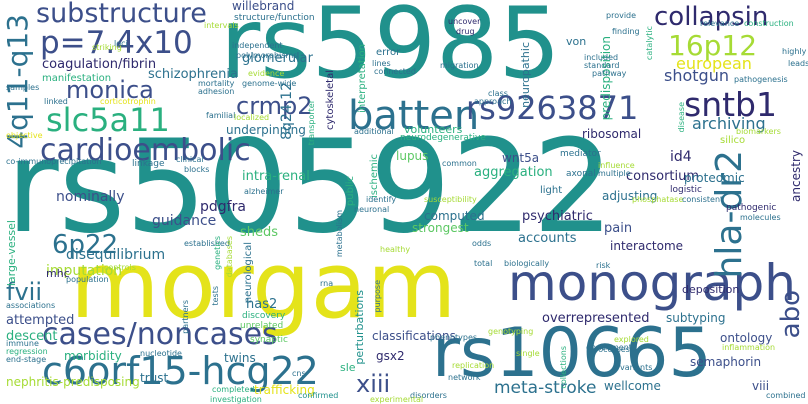 The height and width of the screenshot is (404, 808). I want to click on word: healthy, so click(395, 249).